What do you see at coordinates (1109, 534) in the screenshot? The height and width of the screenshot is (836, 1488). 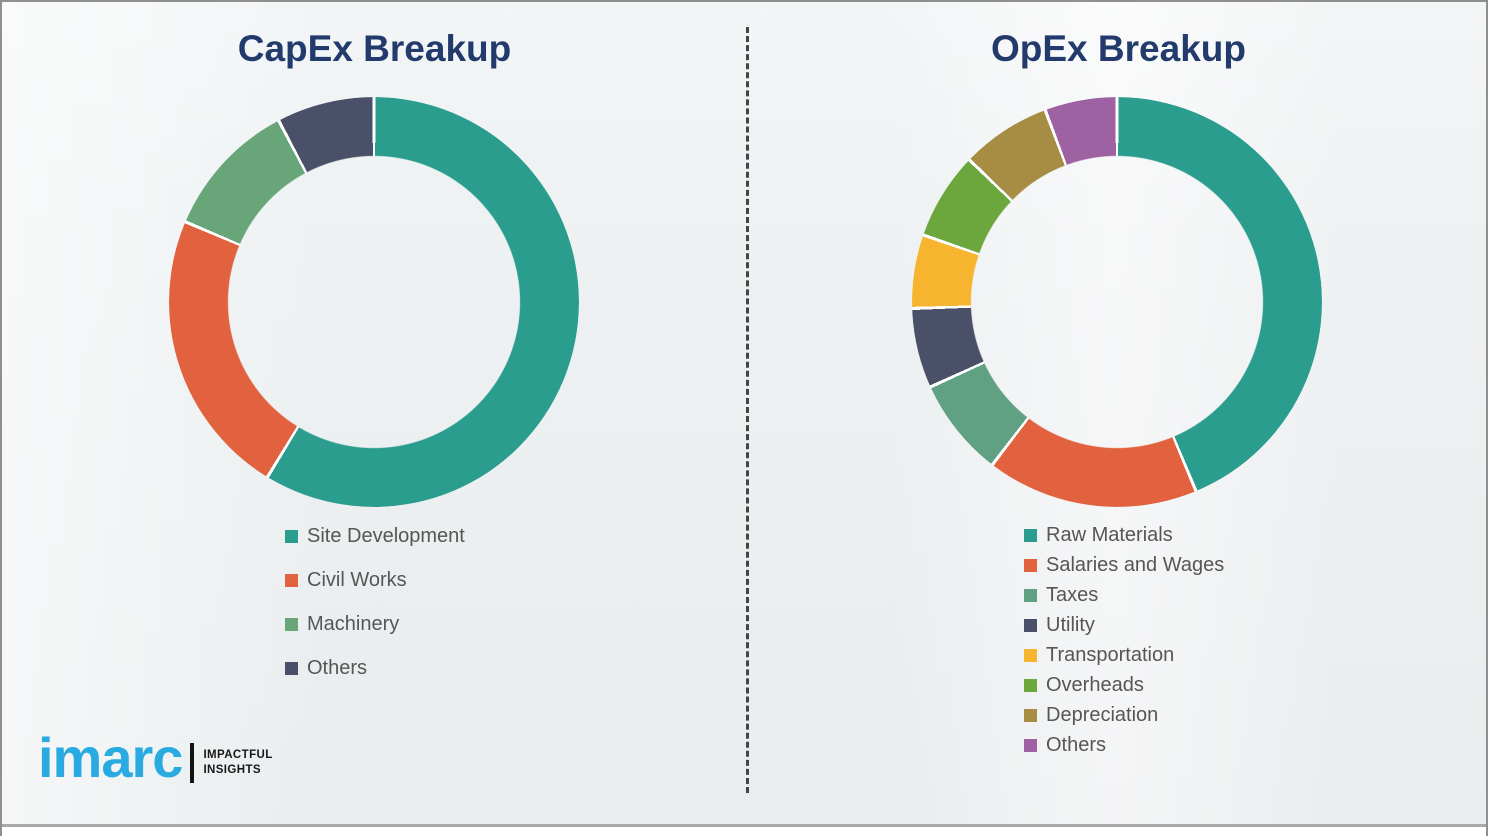 I see `legend-label: Raw Materials` at bounding box center [1109, 534].